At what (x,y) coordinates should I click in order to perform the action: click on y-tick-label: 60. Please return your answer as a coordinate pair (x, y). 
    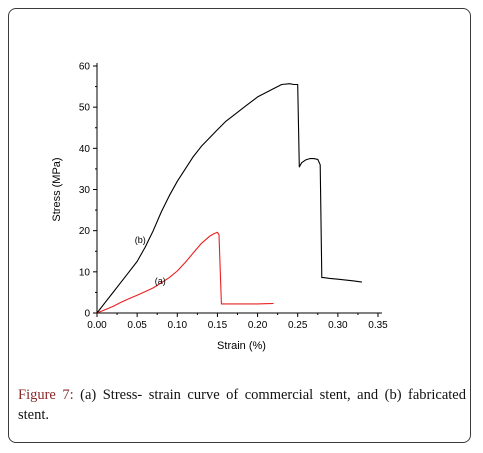
    Looking at the image, I should click on (85, 67).